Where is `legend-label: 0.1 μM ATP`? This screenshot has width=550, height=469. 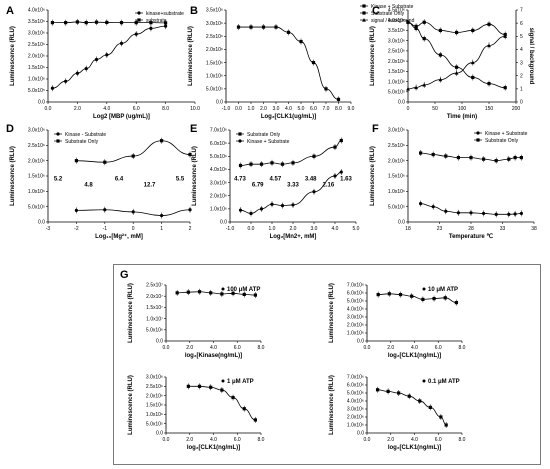 legend-label: 0.1 μM ATP is located at coordinates (444, 382).